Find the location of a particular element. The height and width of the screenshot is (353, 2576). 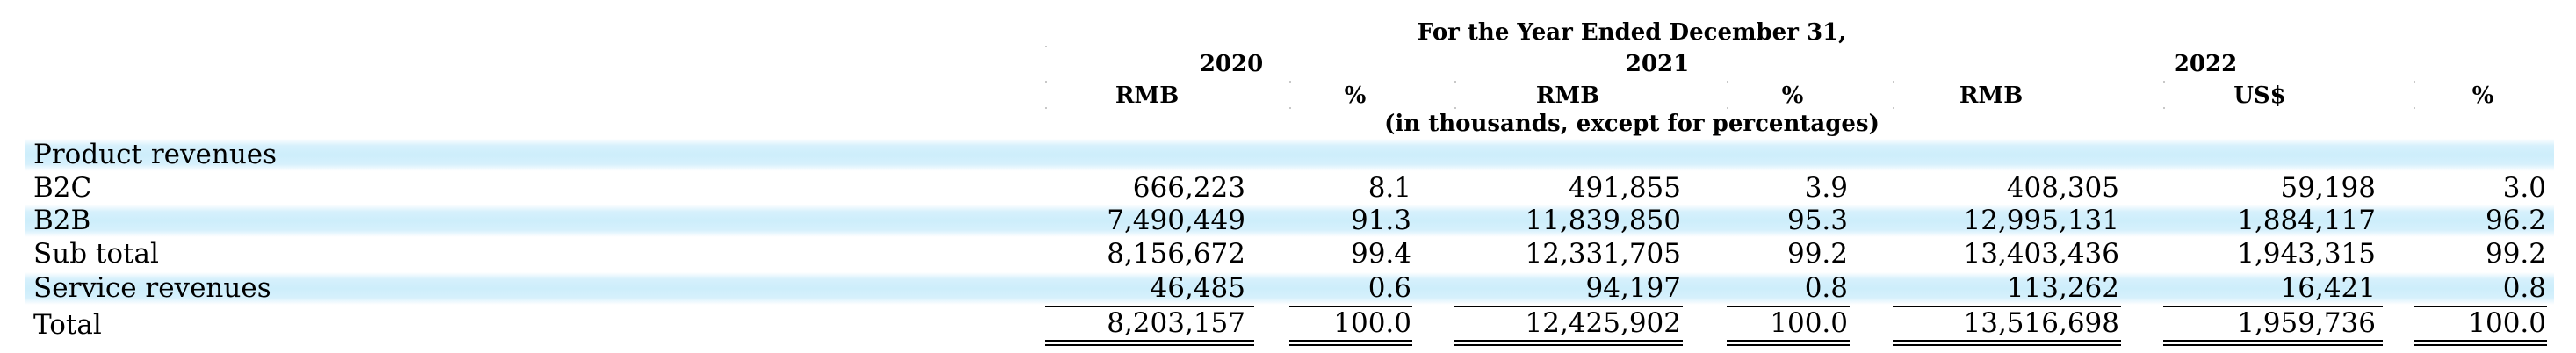

col-head-usd-2022: US$ is located at coordinates (2259, 96).